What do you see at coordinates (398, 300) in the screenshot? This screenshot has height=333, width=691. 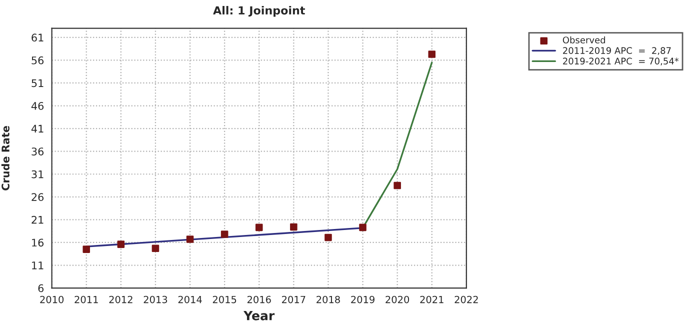 I see `x-tick-label: 2020` at bounding box center [398, 300].